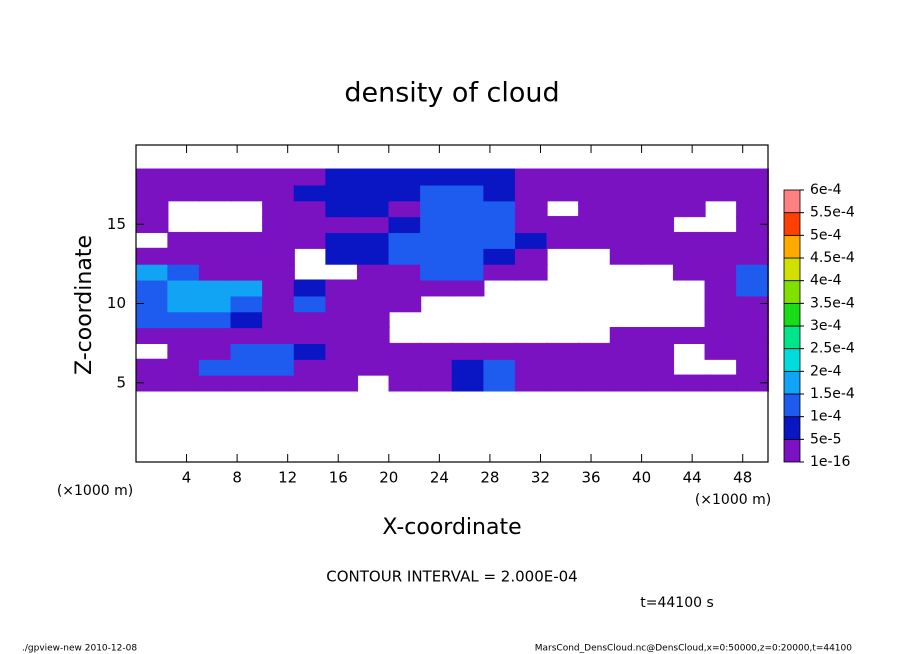 The height and width of the screenshot is (654, 904). Describe the element at coordinates (451, 93) in the screenshot. I see `chart-title: density of cloud` at that location.